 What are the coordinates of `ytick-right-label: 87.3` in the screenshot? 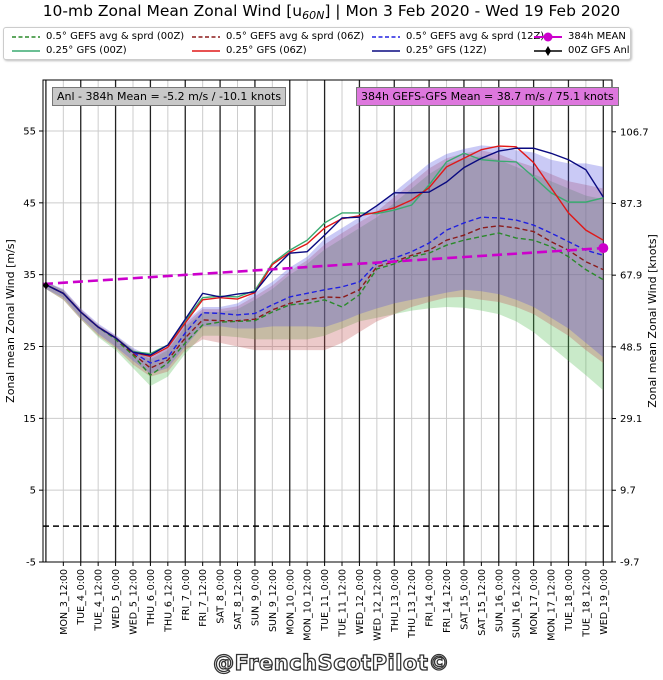 It's located at (631, 204).